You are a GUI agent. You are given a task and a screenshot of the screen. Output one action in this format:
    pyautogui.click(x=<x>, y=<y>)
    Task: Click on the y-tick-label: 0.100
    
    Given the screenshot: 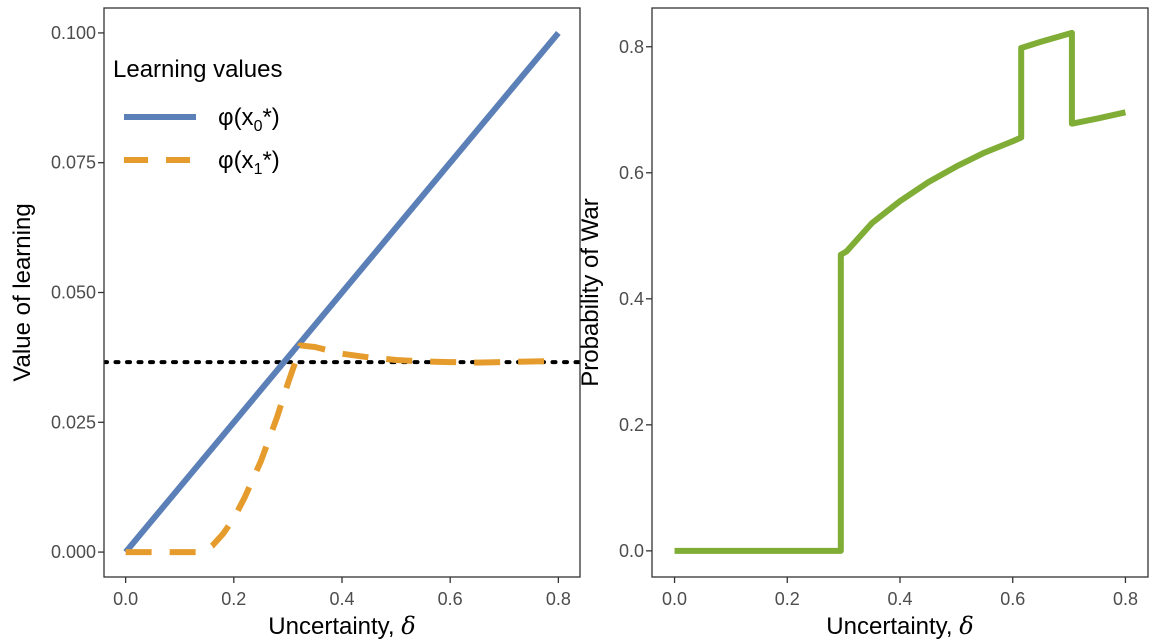 What is the action you would take?
    pyautogui.click(x=73, y=33)
    